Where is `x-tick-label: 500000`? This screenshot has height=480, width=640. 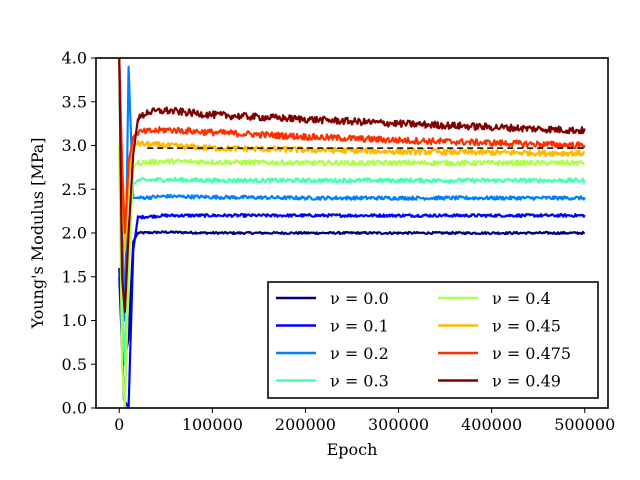
x-tick-label: 500000 is located at coordinates (584, 424).